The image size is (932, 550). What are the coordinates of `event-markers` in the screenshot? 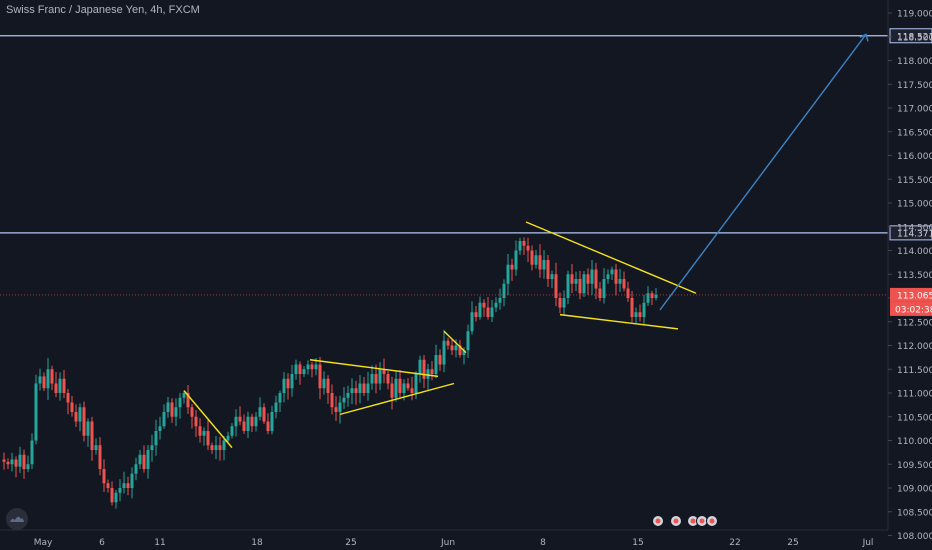 It's located at (685, 521).